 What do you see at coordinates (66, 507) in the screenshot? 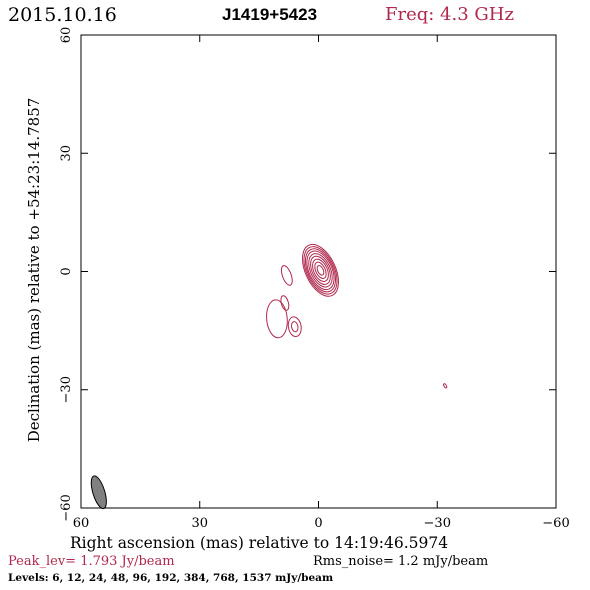
I see `y-tick-label: −60` at bounding box center [66, 507].